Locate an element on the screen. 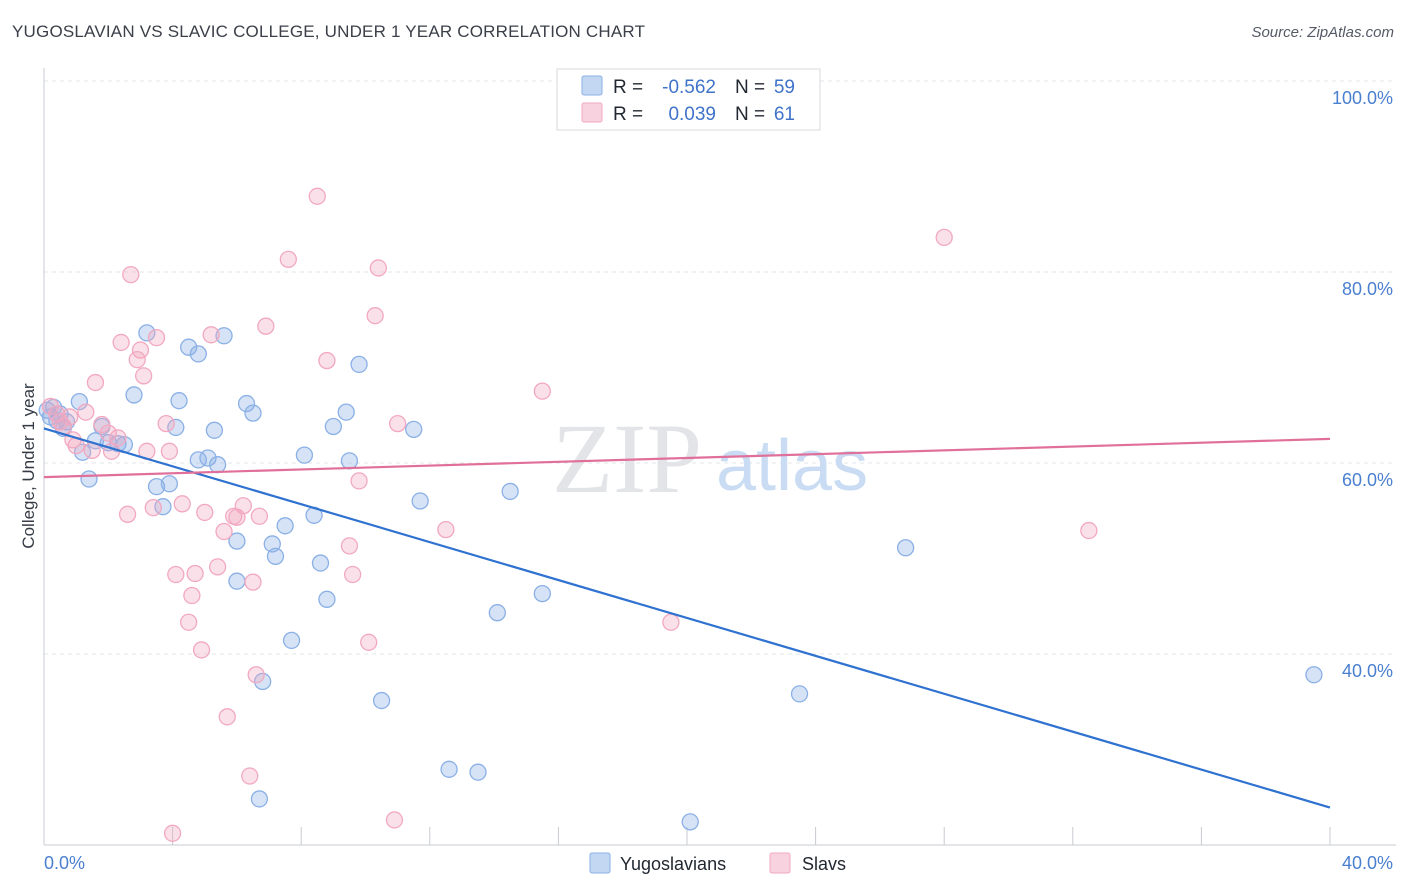 The width and height of the screenshot is (1406, 892). bottom-legend-label-slavs: Slavs is located at coordinates (824, 864).